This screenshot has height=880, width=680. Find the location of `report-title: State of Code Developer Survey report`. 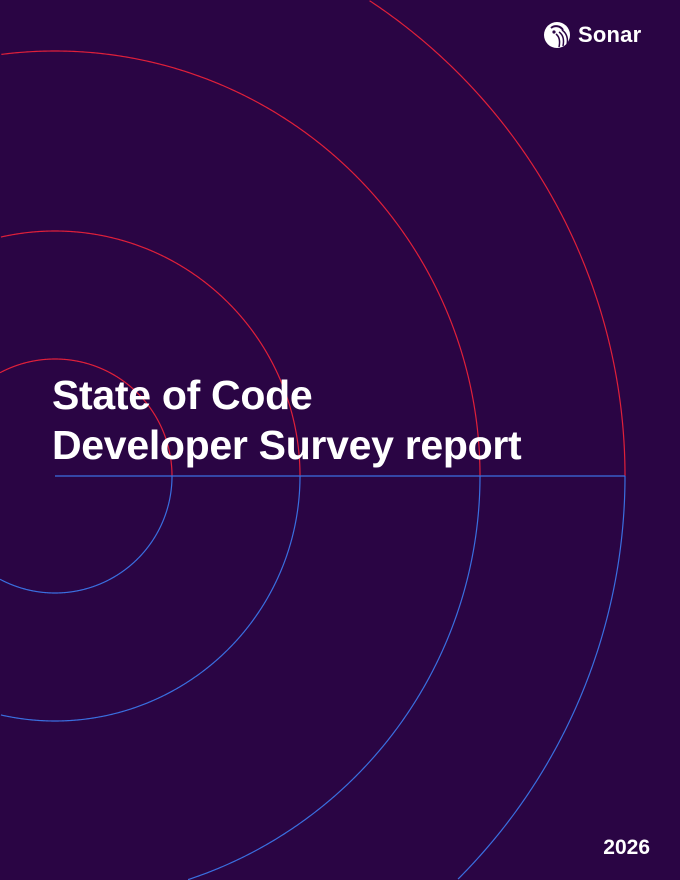

report-title: State of Code Developer Survey report is located at coordinates (287, 420).